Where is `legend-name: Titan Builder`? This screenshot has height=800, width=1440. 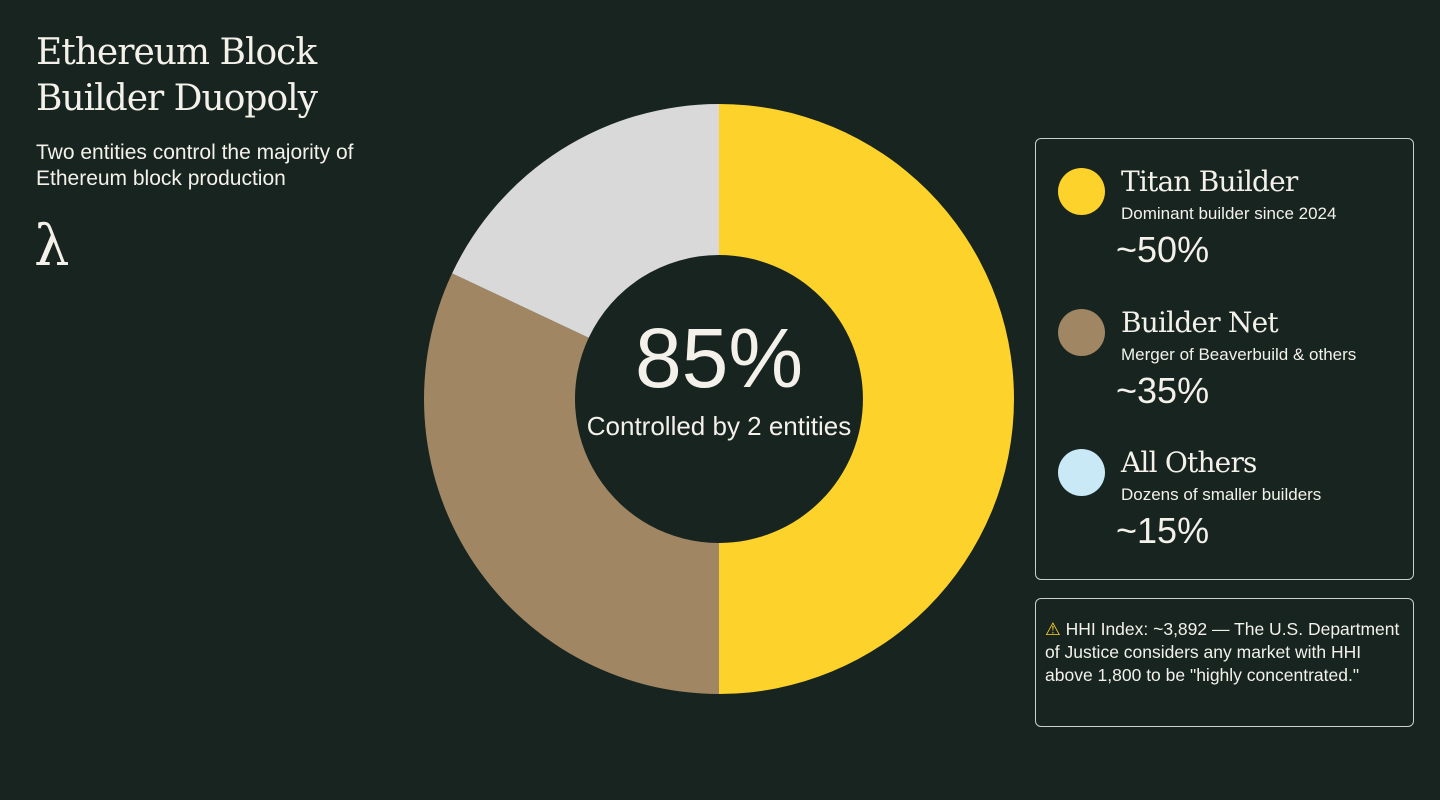
legend-name: Titan Builder is located at coordinates (1209, 181).